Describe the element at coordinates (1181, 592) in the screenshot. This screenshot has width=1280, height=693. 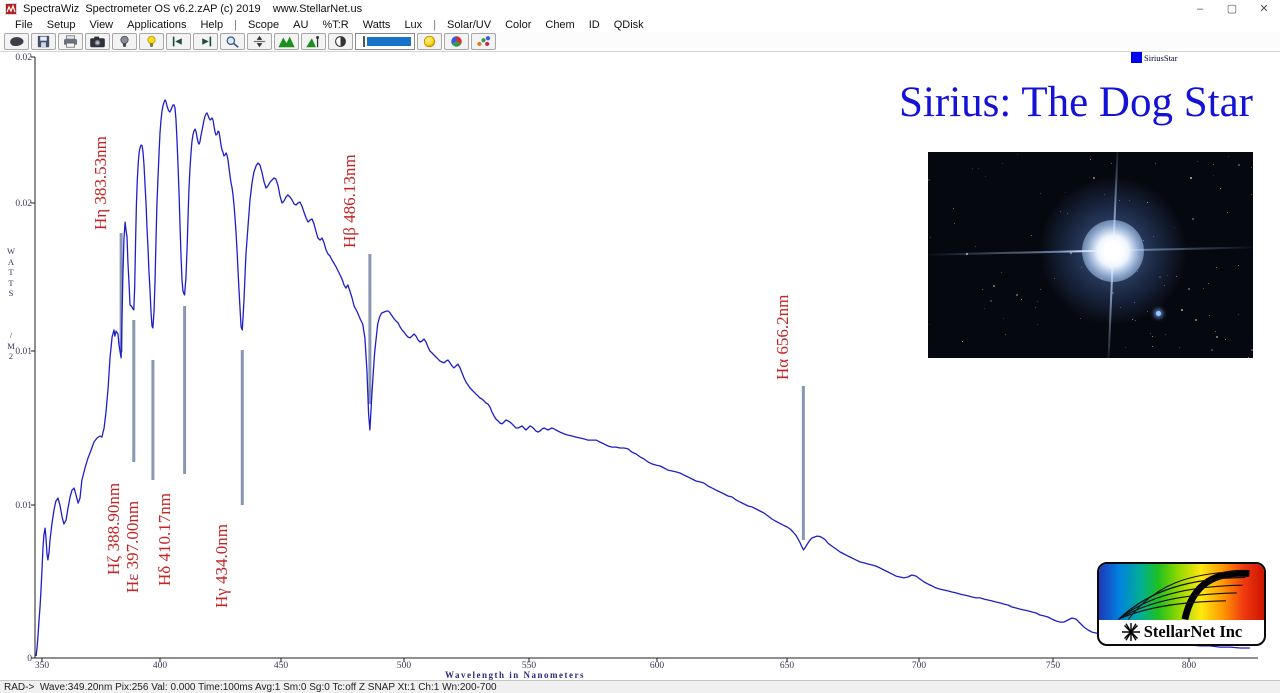
I see `logo-rainbow-band` at that location.